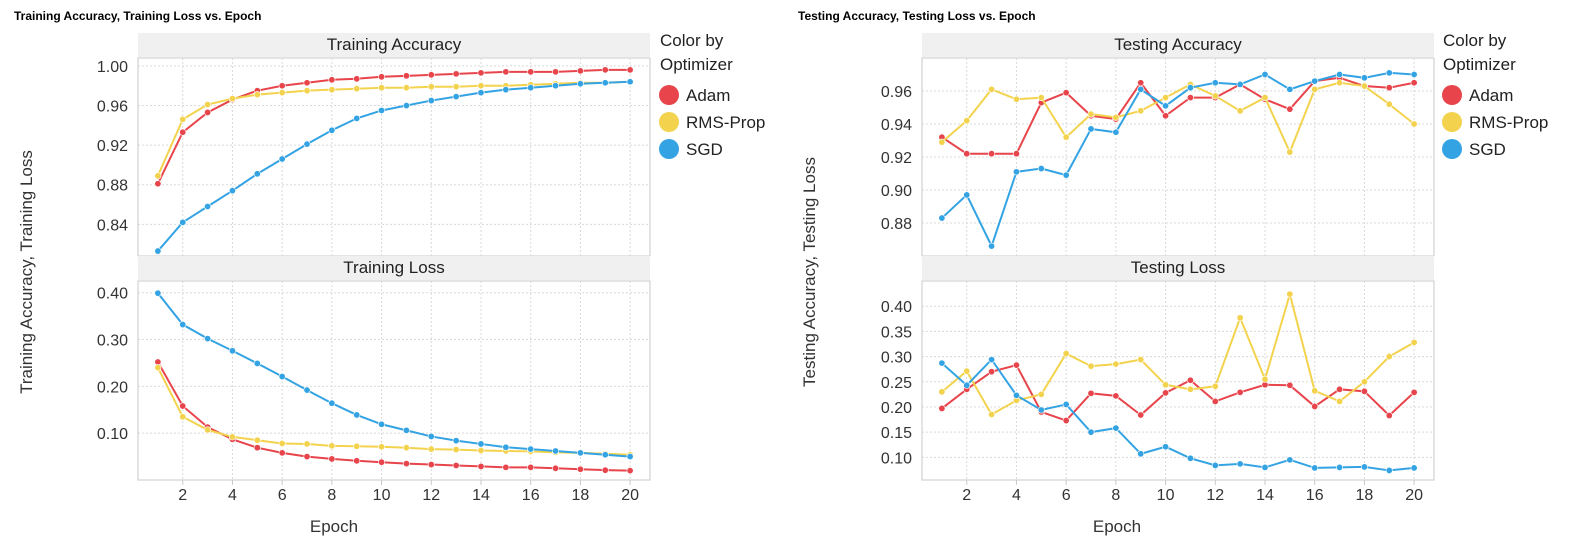 Image resolution: width=1574 pixels, height=553 pixels. I want to click on testing-accuracy-strip, so click(1178, 45).